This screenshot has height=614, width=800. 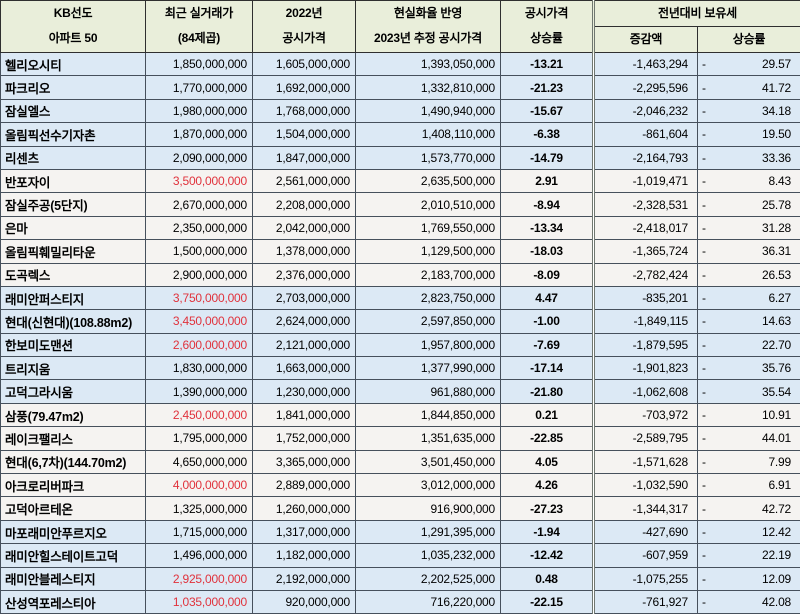 I want to click on cell-tax-rate: -12.42, so click(x=749, y=531).